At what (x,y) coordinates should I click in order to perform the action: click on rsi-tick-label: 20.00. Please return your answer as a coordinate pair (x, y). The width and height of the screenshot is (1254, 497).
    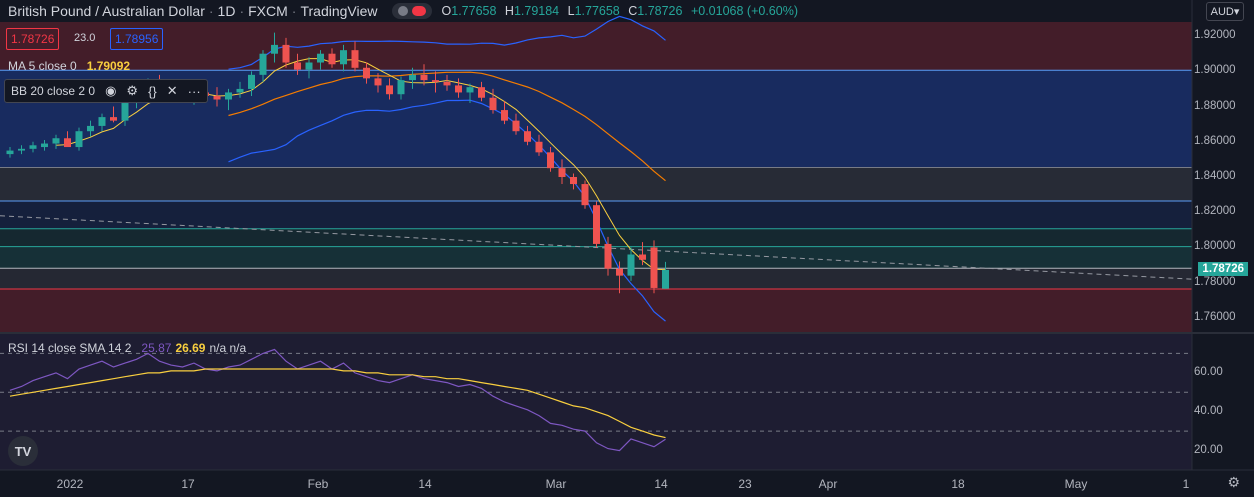
    Looking at the image, I should click on (1208, 449).